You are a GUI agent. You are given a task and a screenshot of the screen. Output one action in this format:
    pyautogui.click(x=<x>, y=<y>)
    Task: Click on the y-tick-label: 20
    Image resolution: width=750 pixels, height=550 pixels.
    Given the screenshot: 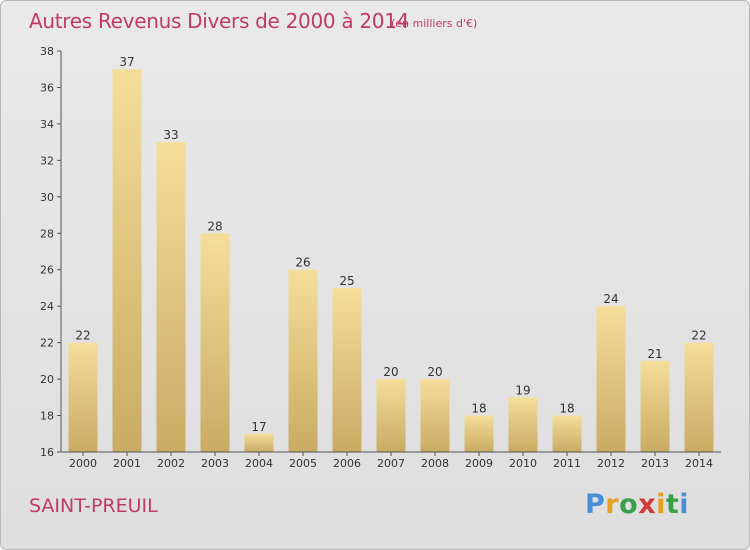 What is the action you would take?
    pyautogui.click(x=47, y=379)
    